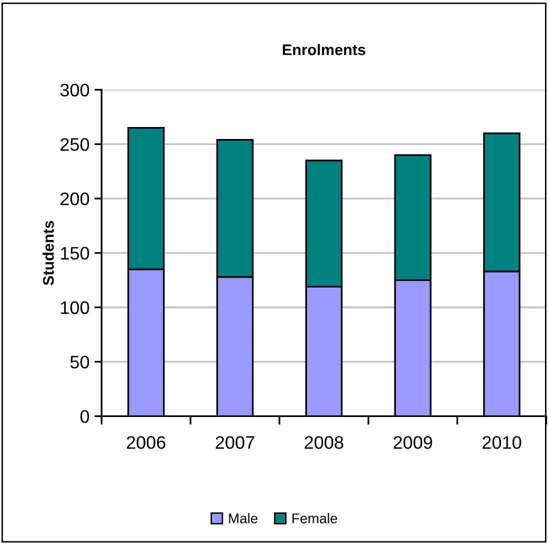 Image resolution: width=549 pixels, height=544 pixels. What do you see at coordinates (75, 199) in the screenshot?
I see `y-tick-label: 200` at bounding box center [75, 199].